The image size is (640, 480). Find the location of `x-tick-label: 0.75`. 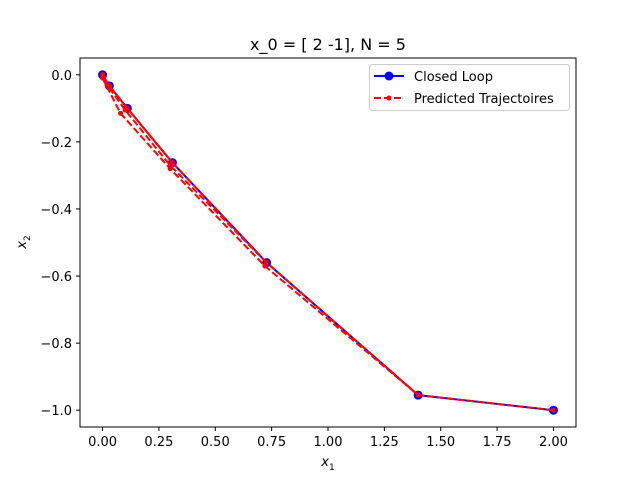

x-tick-label: 0.75 is located at coordinates (271, 442).